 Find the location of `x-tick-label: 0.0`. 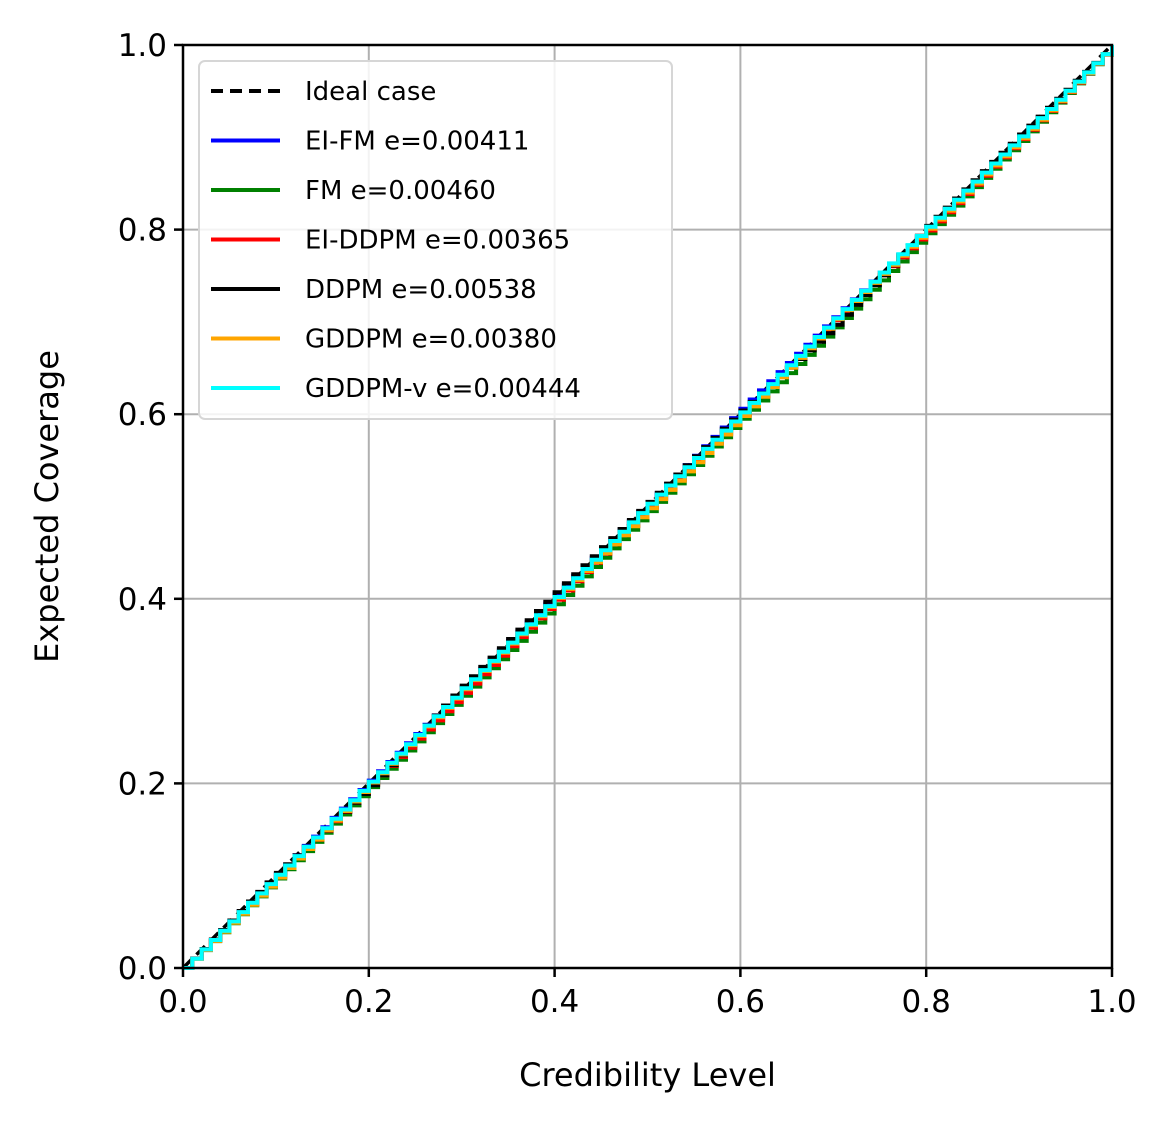

x-tick-label: 0.0 is located at coordinates (182, 1002).